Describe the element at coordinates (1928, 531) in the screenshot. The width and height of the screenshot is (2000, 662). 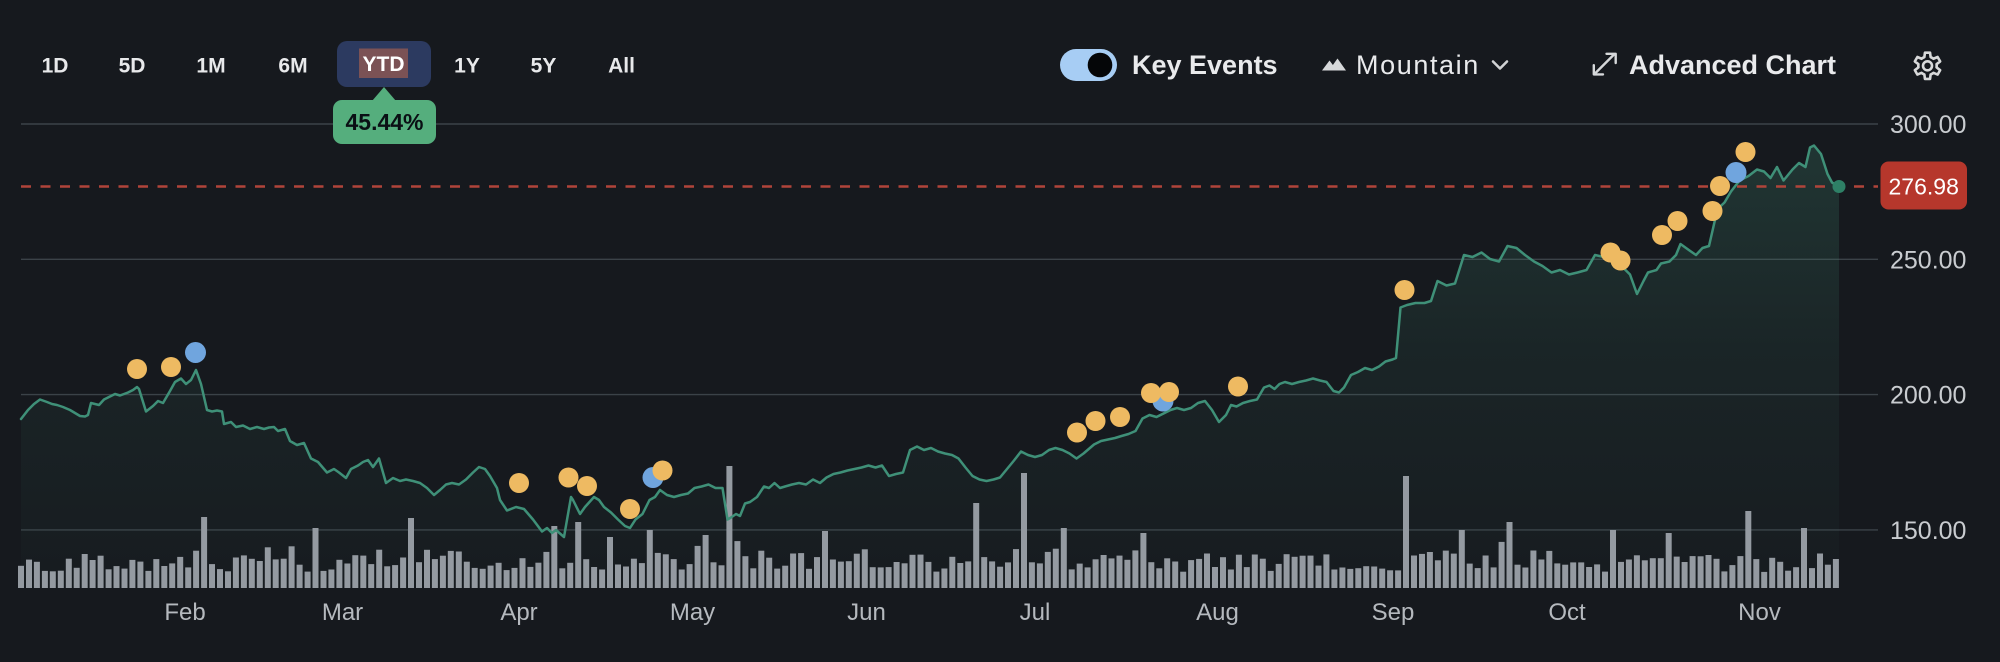
I see `svg-text: 150.00` at that location.